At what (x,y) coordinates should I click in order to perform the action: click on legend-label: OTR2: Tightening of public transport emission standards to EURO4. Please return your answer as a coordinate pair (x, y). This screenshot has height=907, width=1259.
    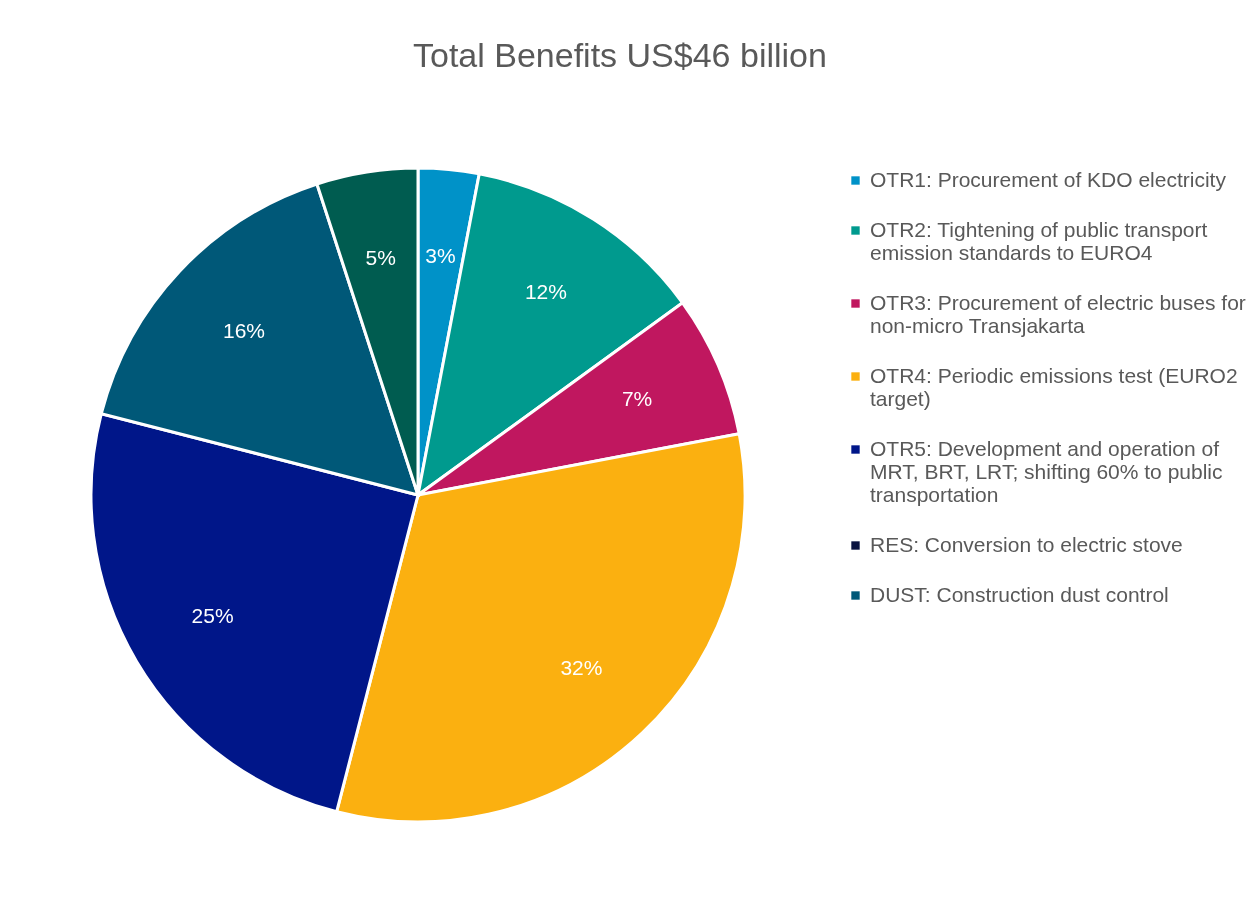
    Looking at the image, I should click on (1039, 240).